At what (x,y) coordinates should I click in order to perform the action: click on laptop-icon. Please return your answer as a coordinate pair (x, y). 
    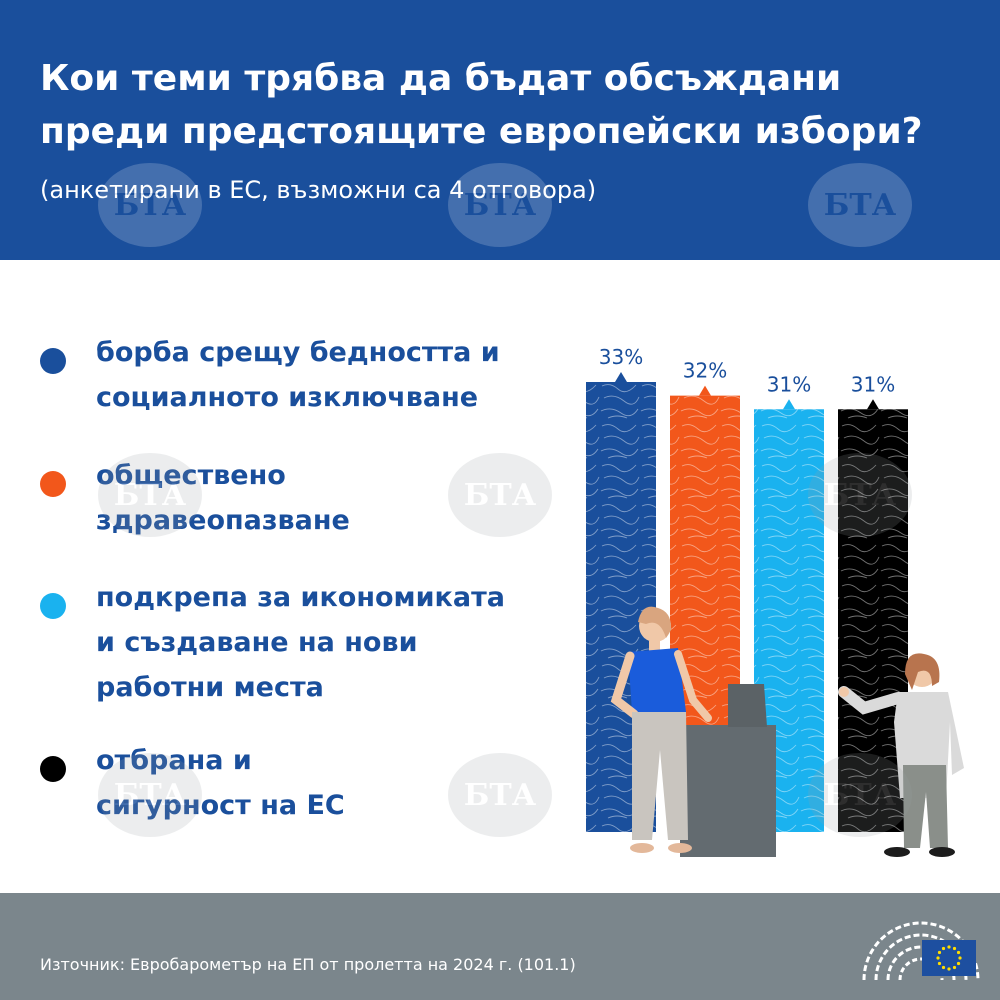
    Looking at the image, I should click on (747, 705).